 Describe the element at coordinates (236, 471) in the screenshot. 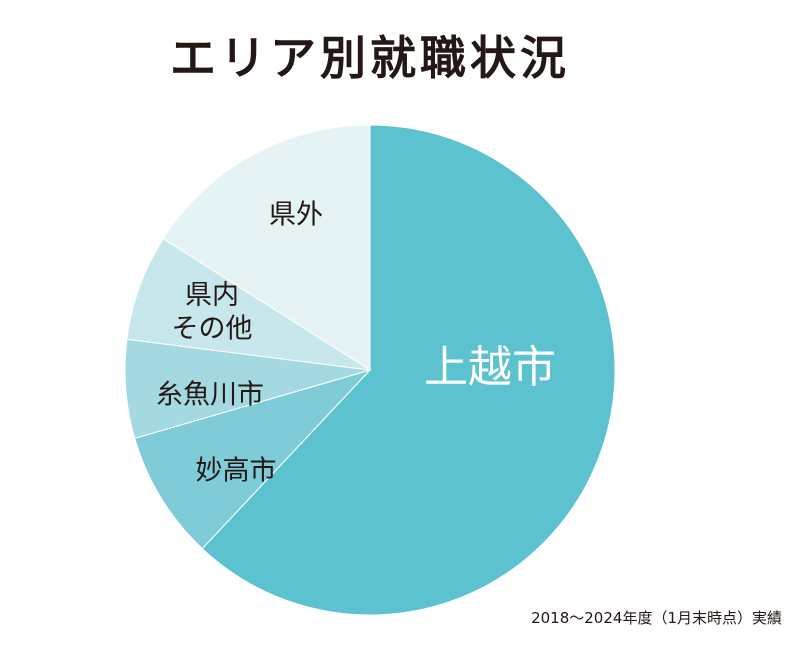

I see `pie-label-1: 妙高市` at that location.